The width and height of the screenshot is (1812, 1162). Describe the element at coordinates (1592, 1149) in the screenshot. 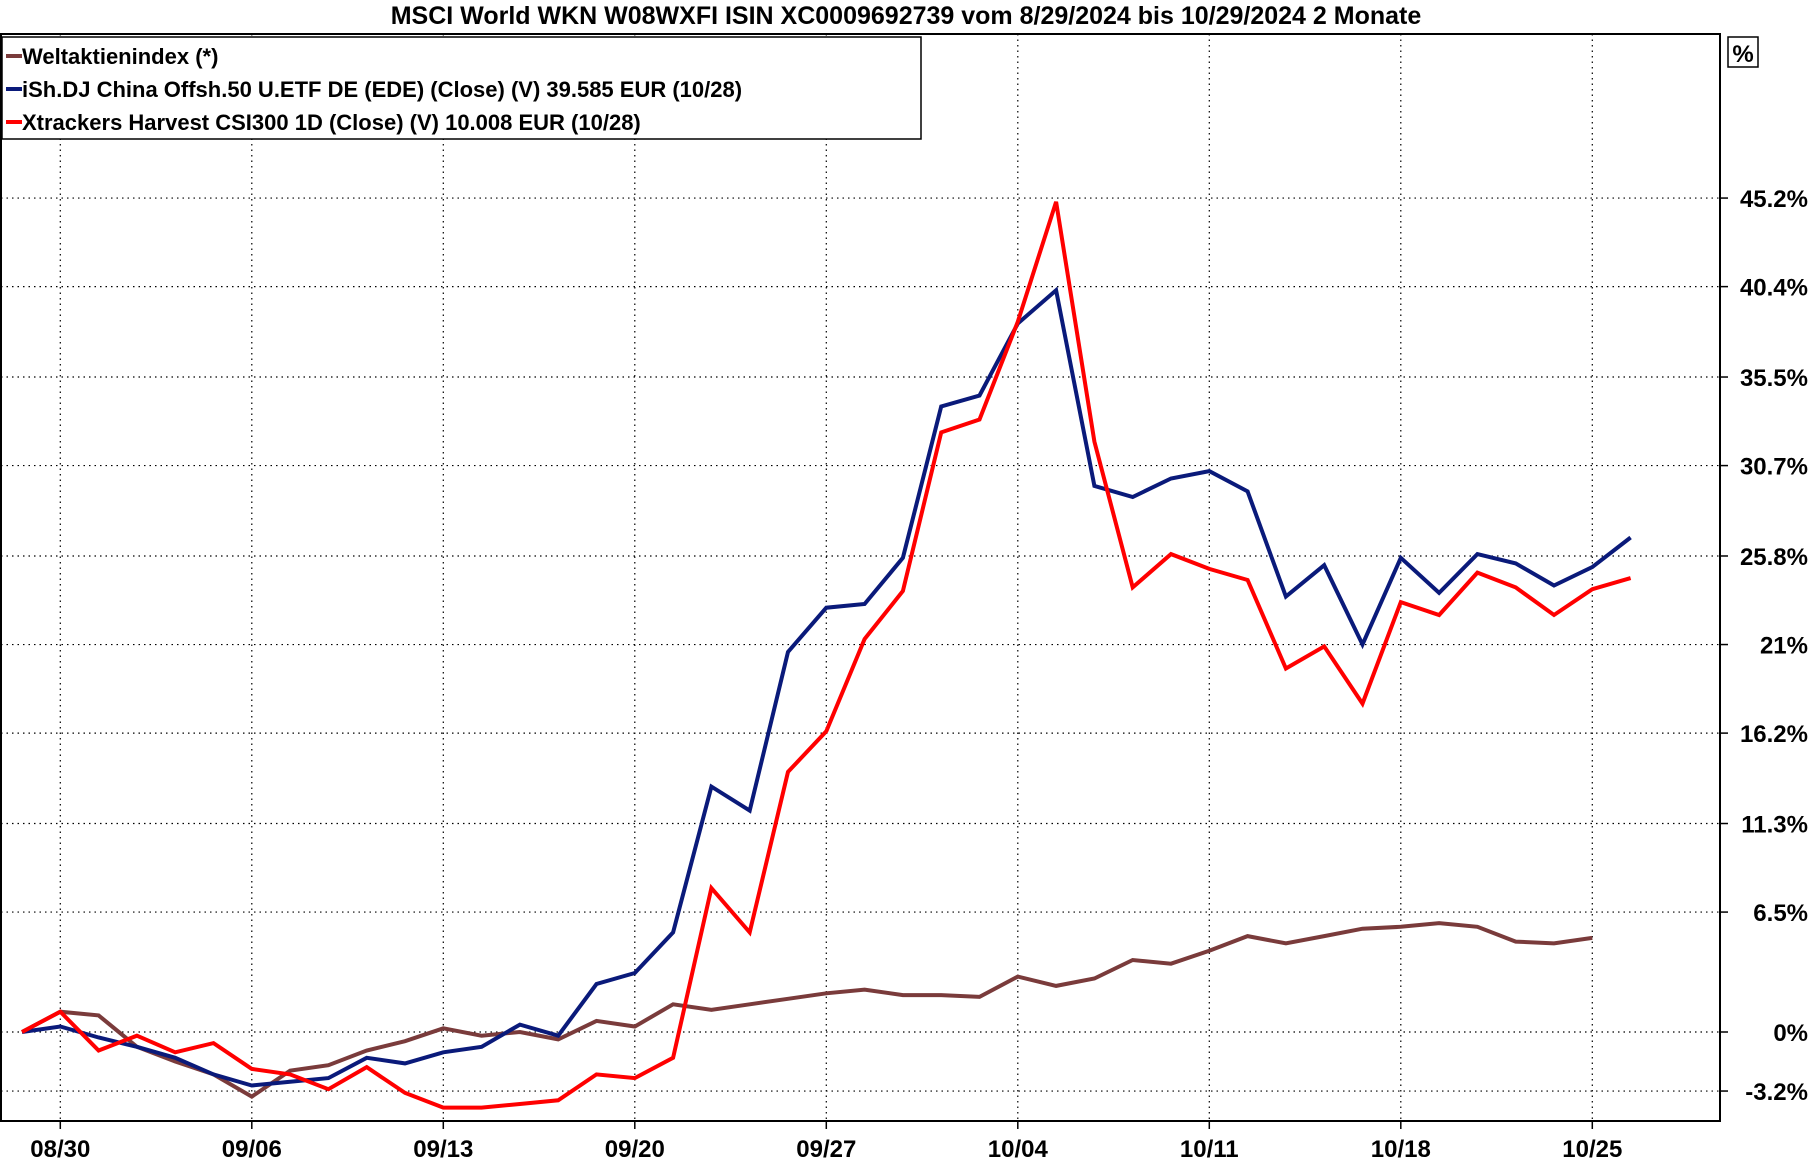

I see `x-tick-label: 10/25` at that location.